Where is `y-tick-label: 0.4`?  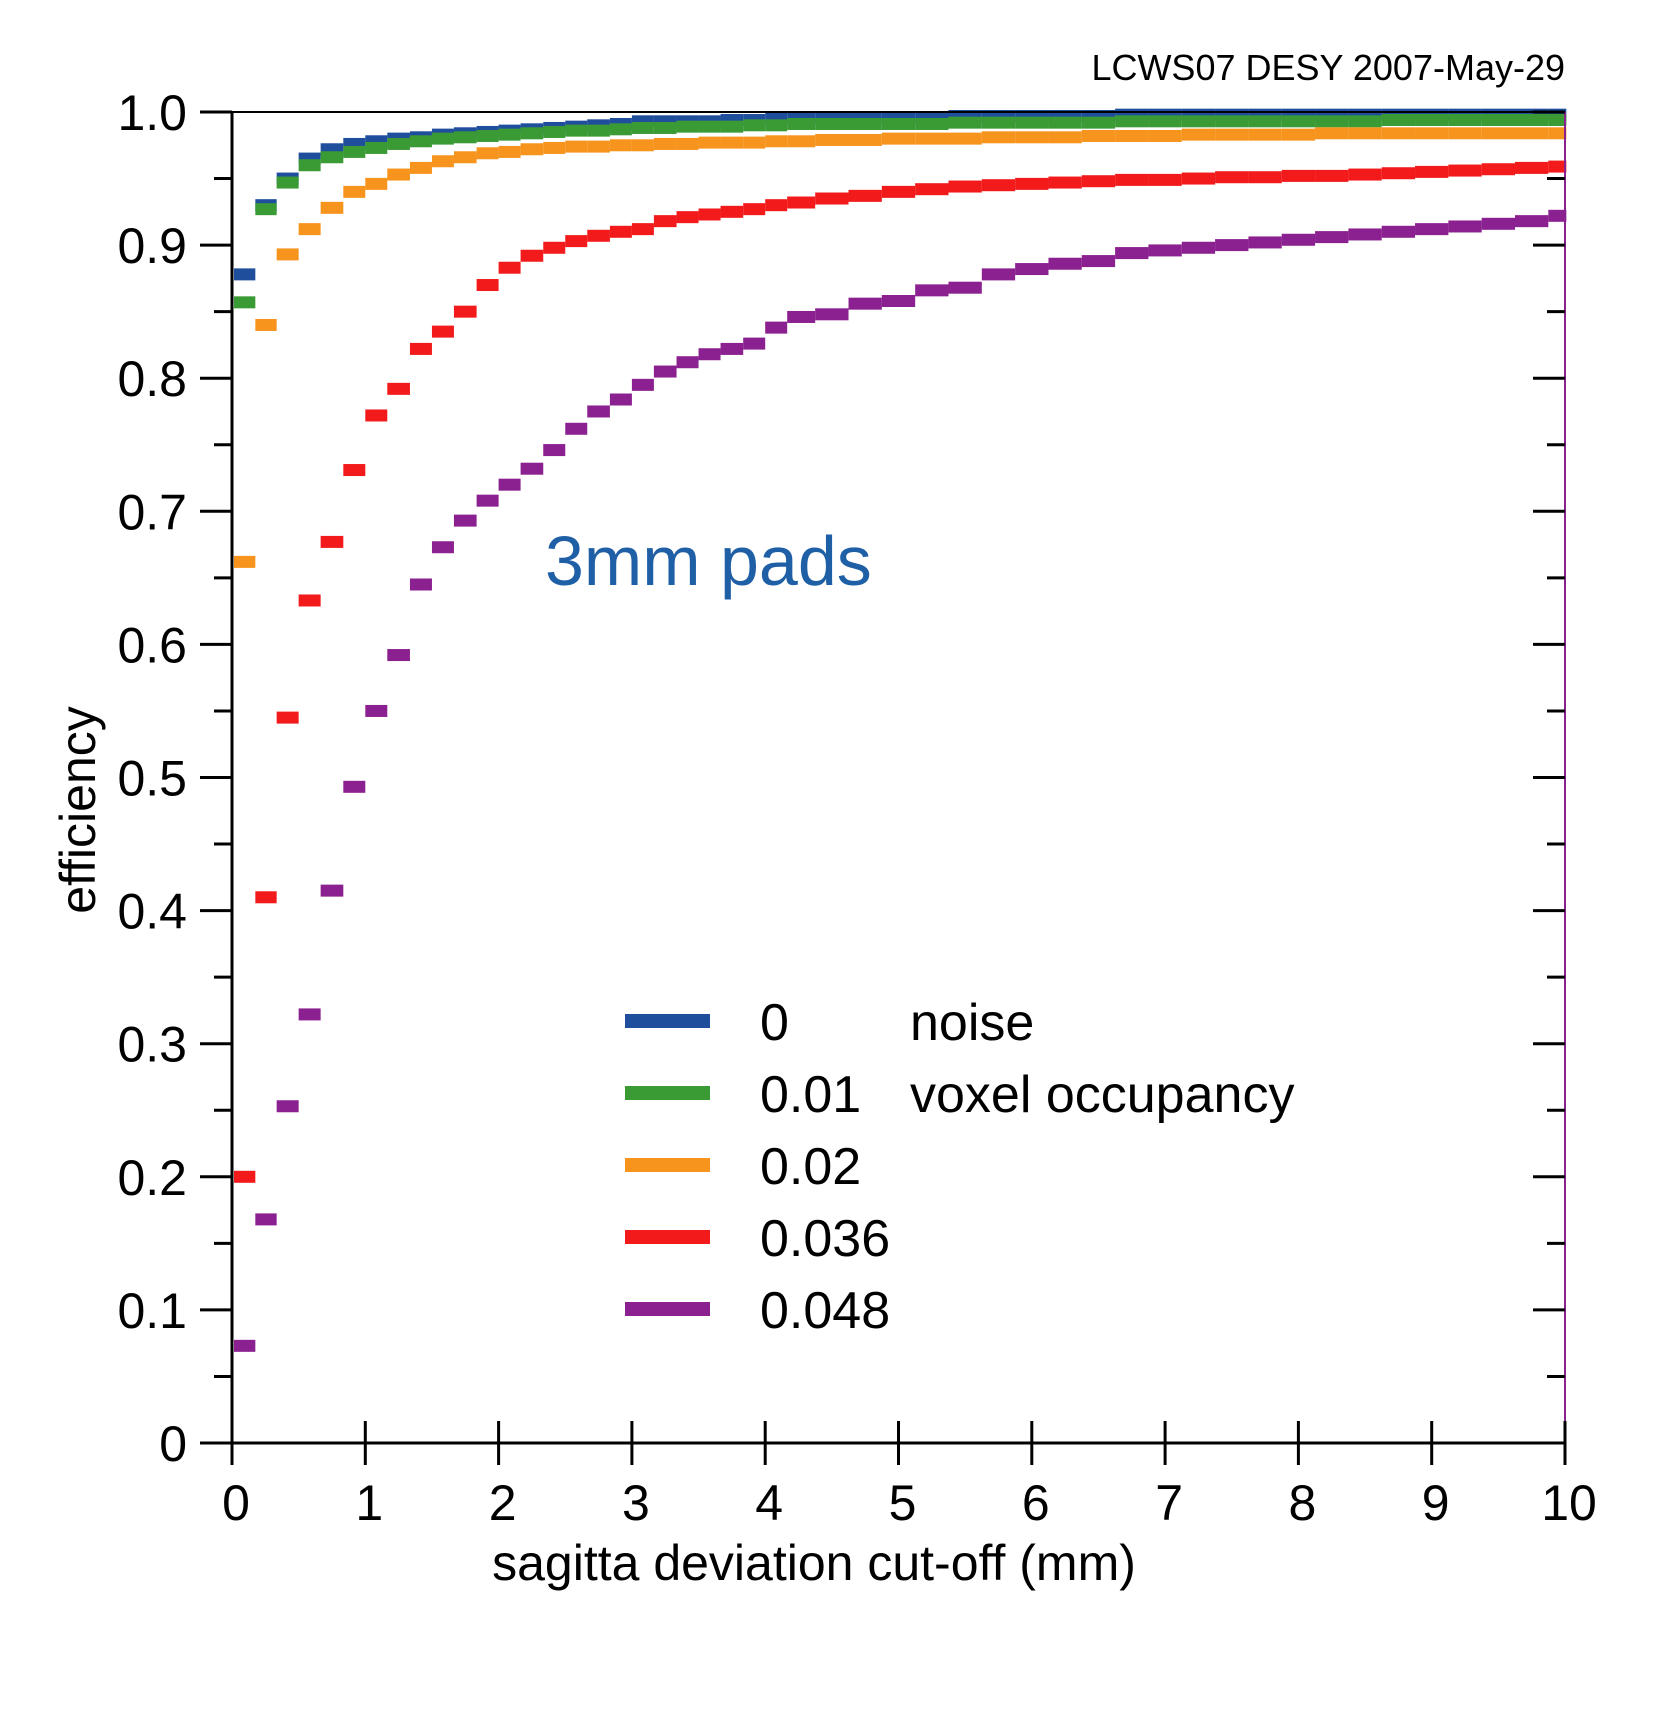 y-tick-label: 0.4 is located at coordinates (152, 912).